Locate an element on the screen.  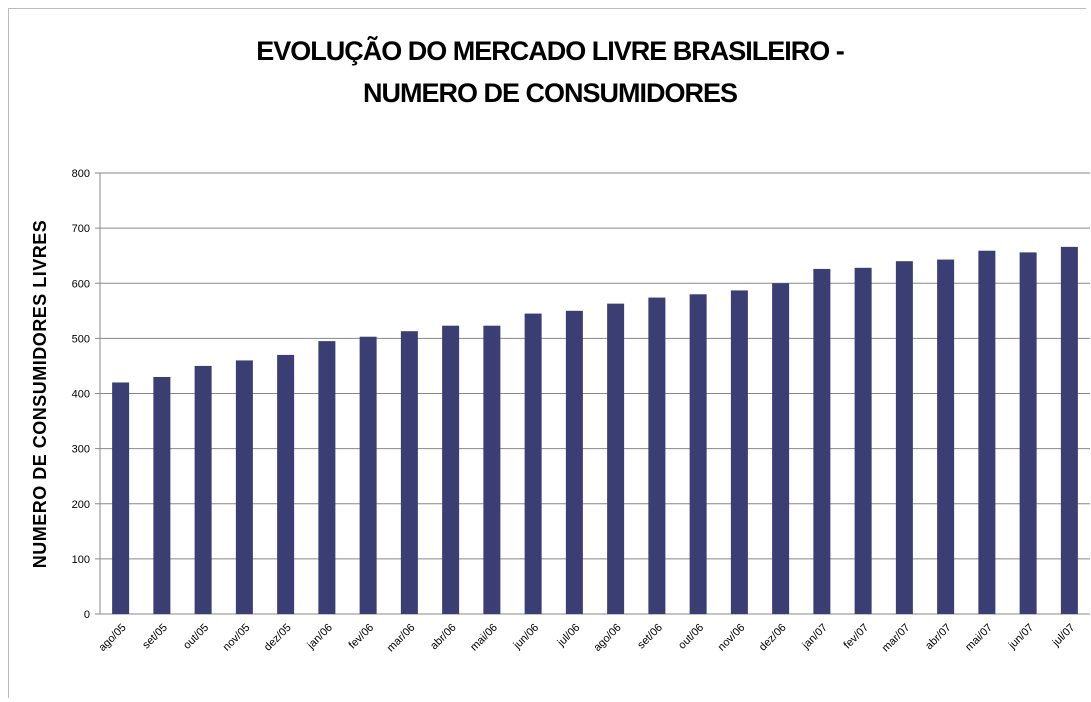
y-tick-label: 500 is located at coordinates (81, 339).